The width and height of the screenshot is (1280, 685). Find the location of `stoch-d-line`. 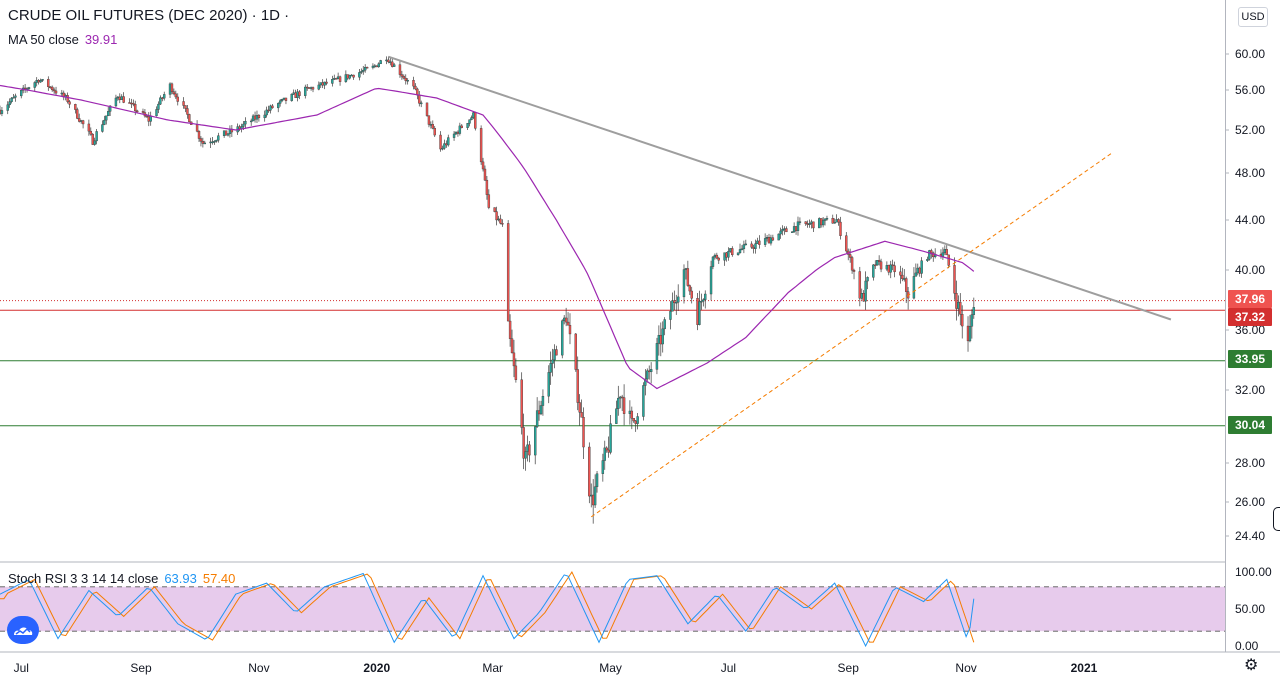

stoch-d-line is located at coordinates (487, 606).